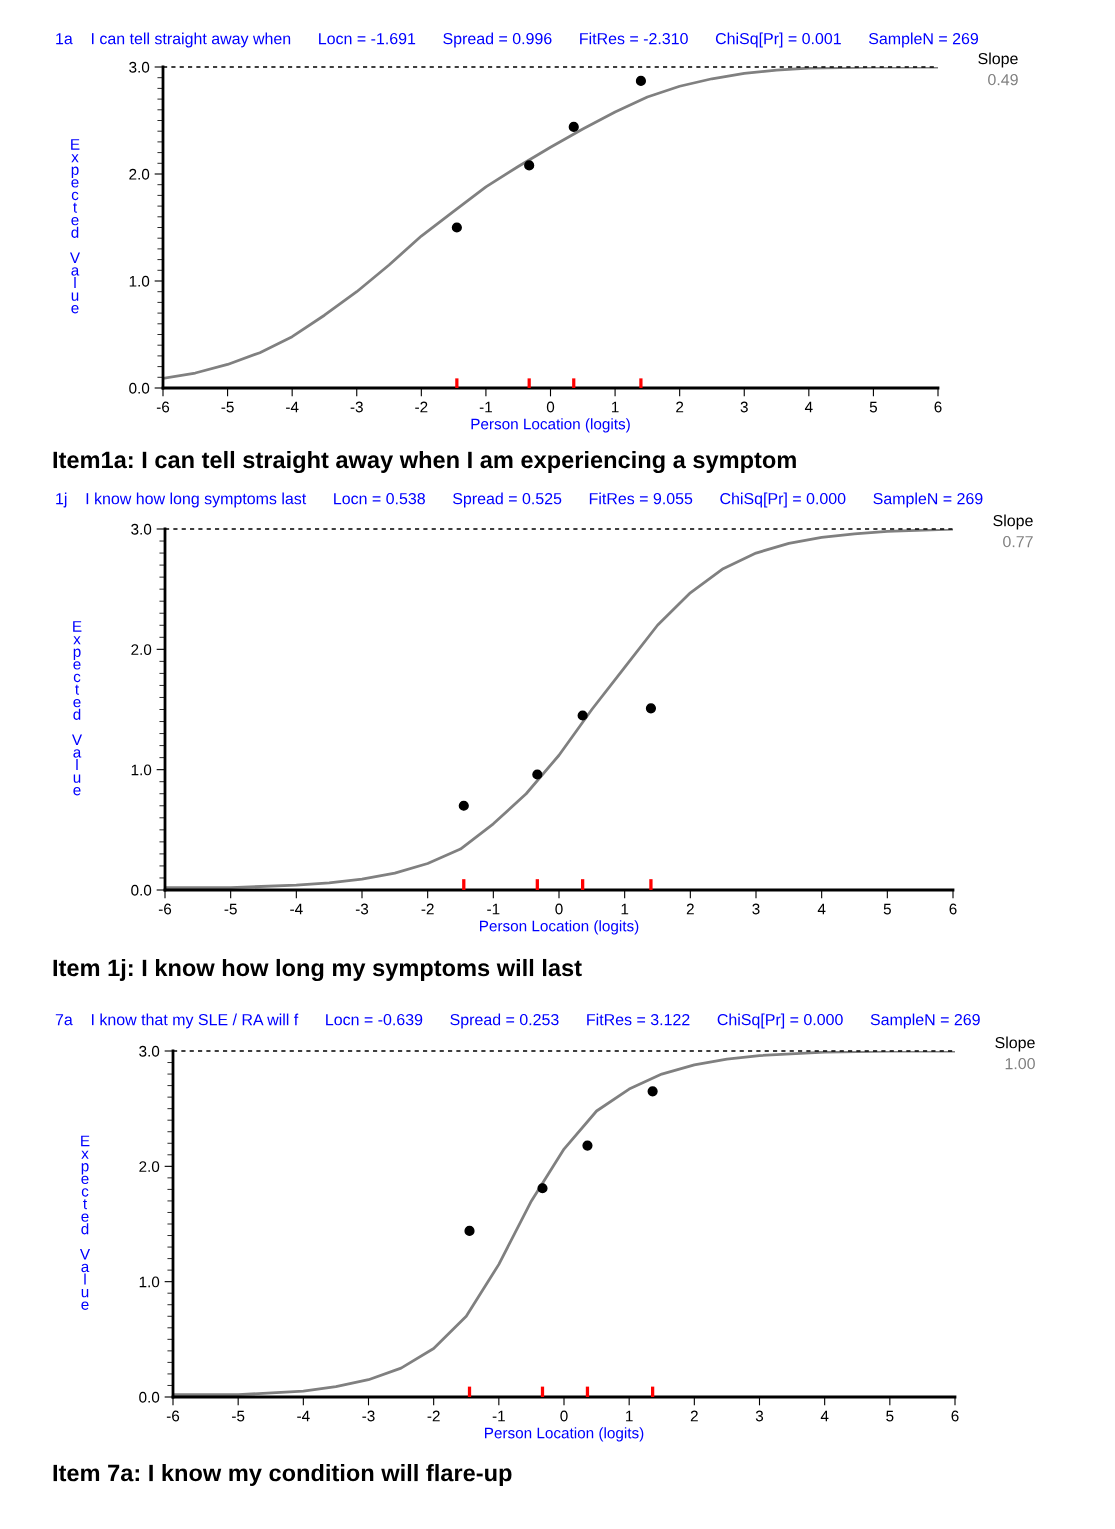 This screenshot has height=1529, width=1115. Describe the element at coordinates (550, 223) in the screenshot. I see `line-series` at that location.